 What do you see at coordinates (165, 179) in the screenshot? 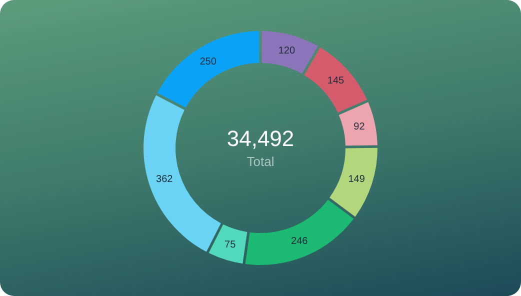
I see `data-label: 362` at bounding box center [165, 179].